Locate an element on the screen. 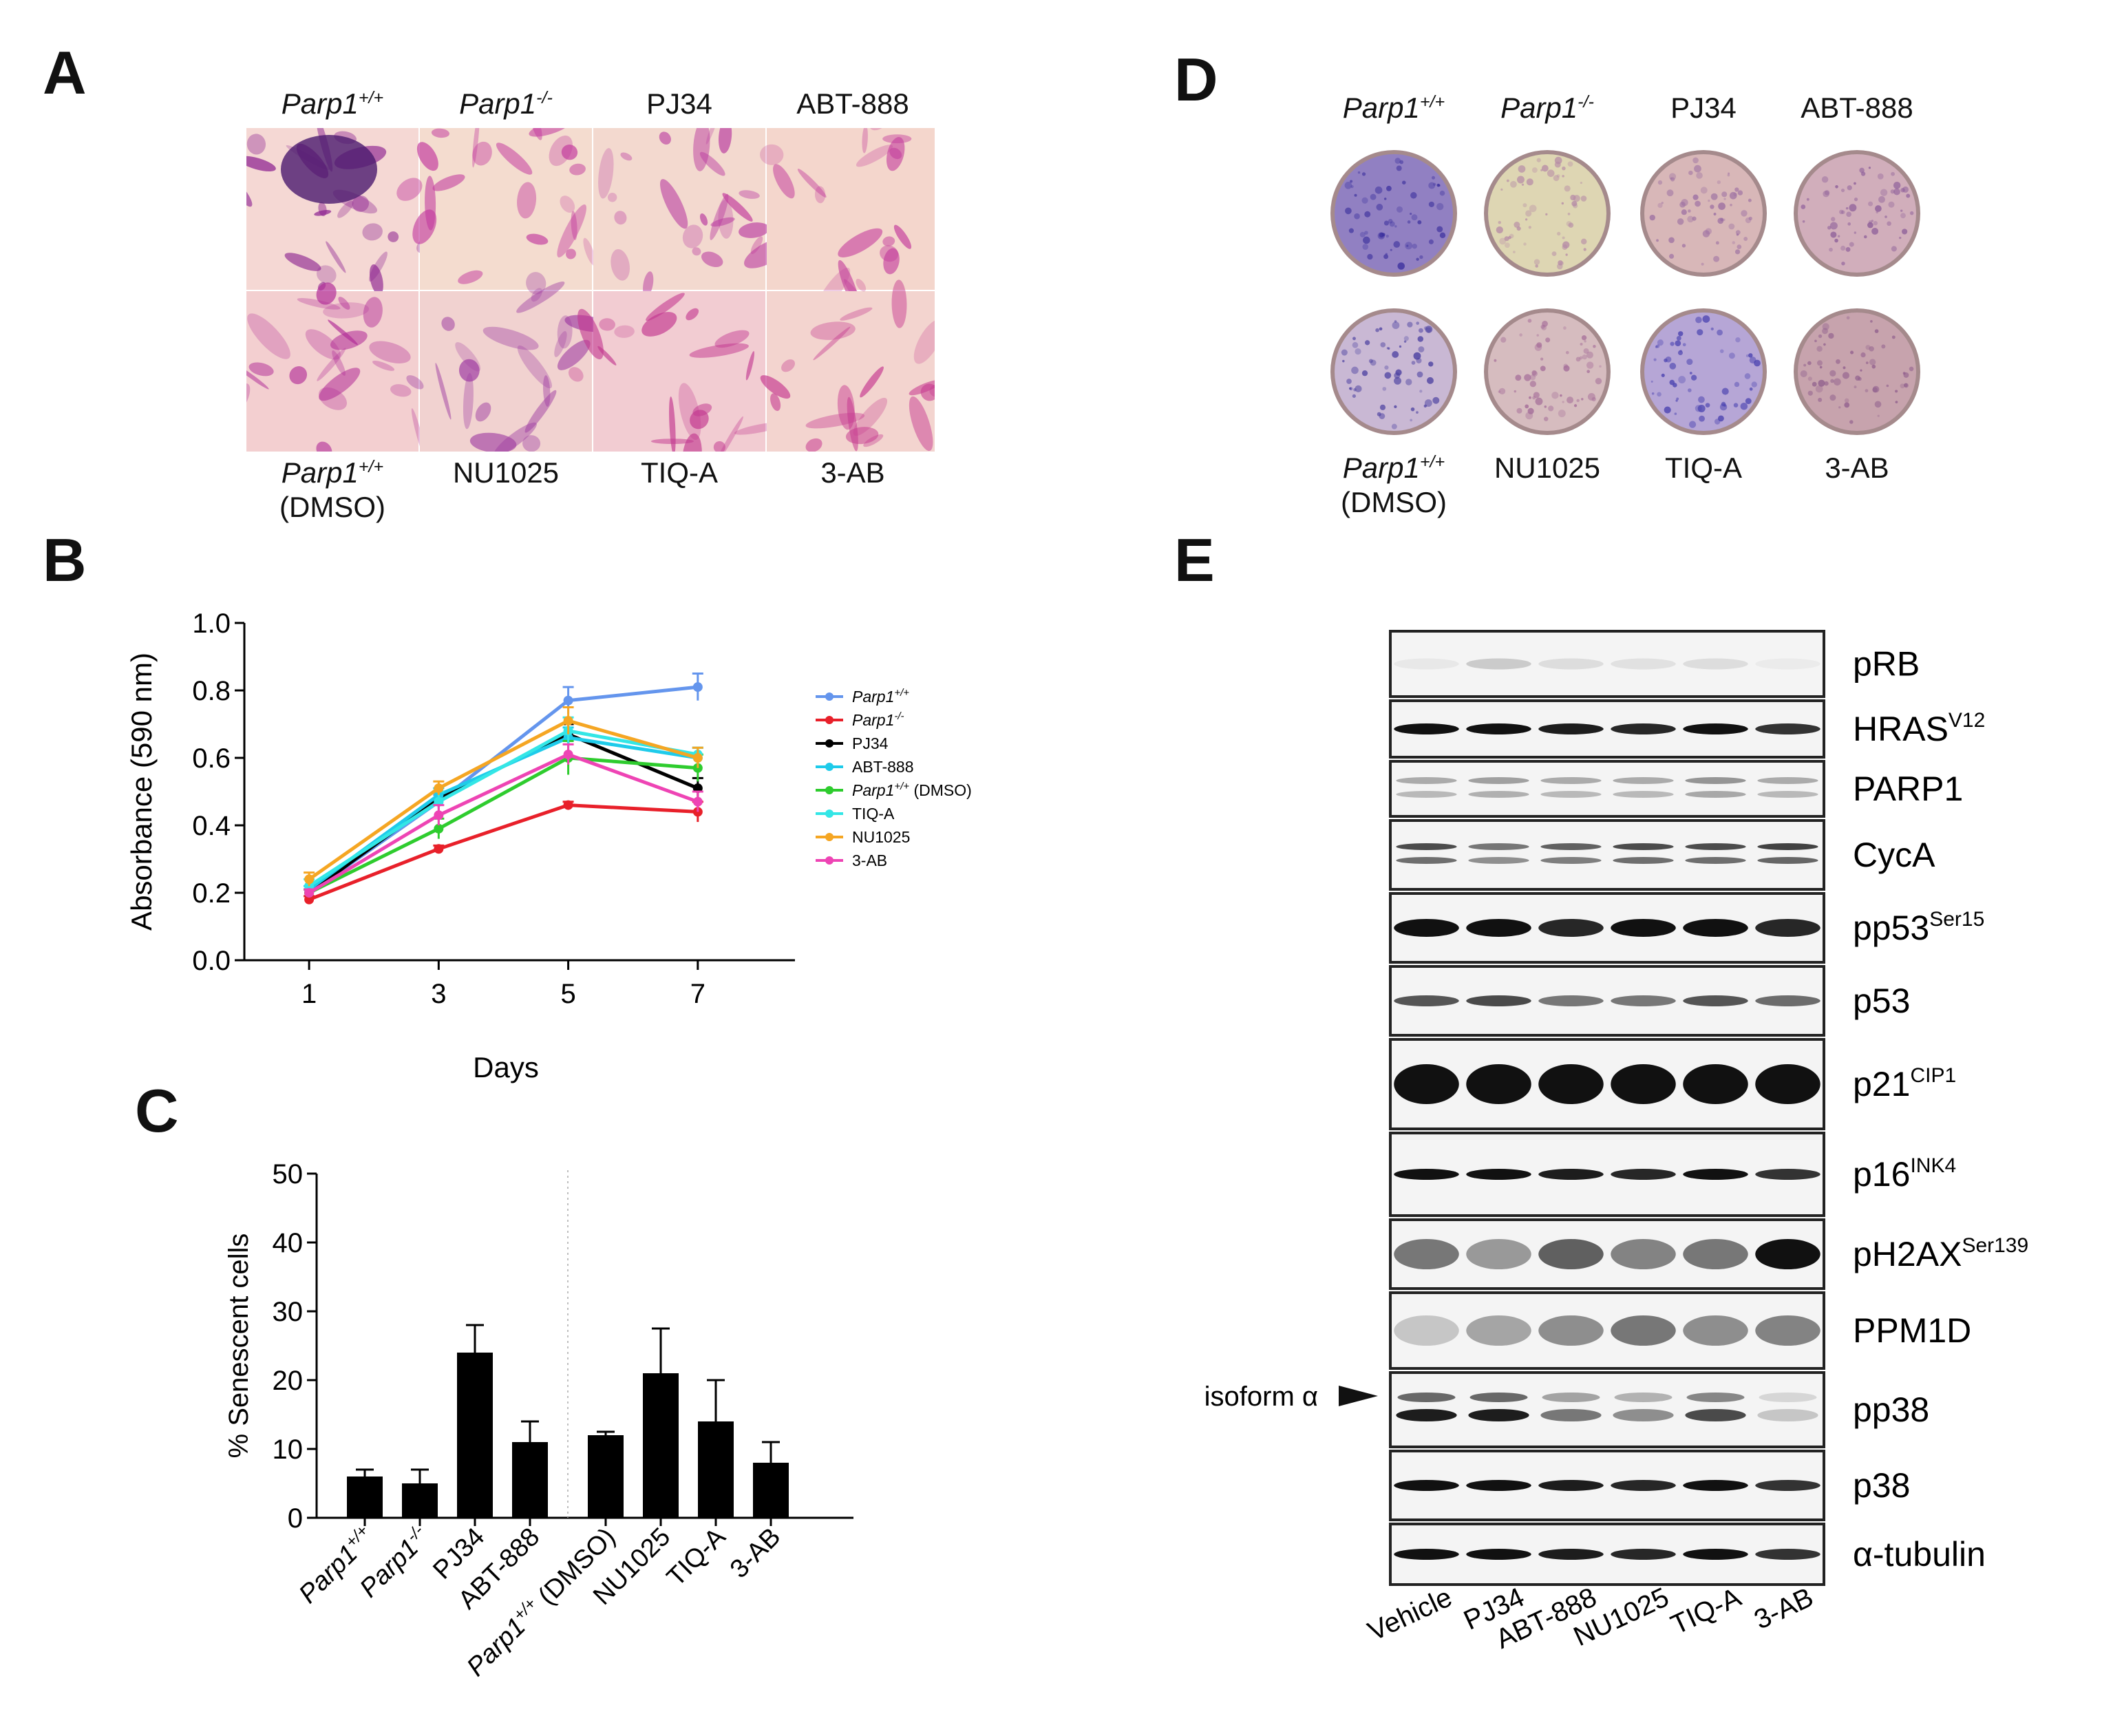 Image resolution: width=2102 pixels, height=1736 pixels. legend-label-base: NU1025 is located at coordinates (881, 837).